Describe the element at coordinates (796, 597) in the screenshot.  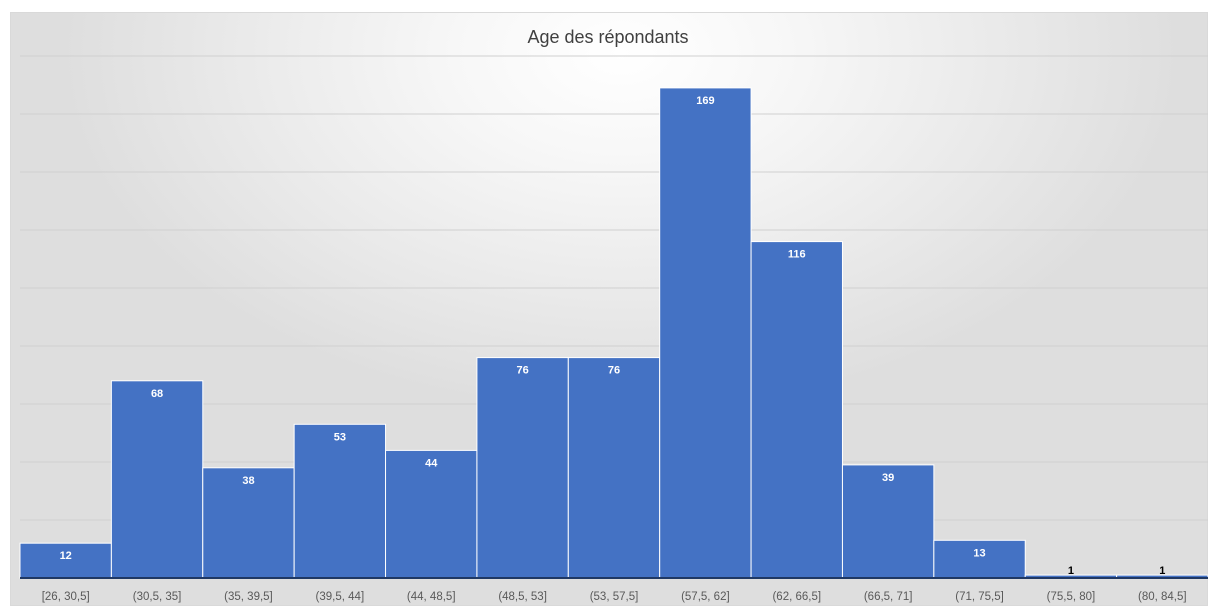
I see `x-tick-label: (62, 66,5]` at that location.